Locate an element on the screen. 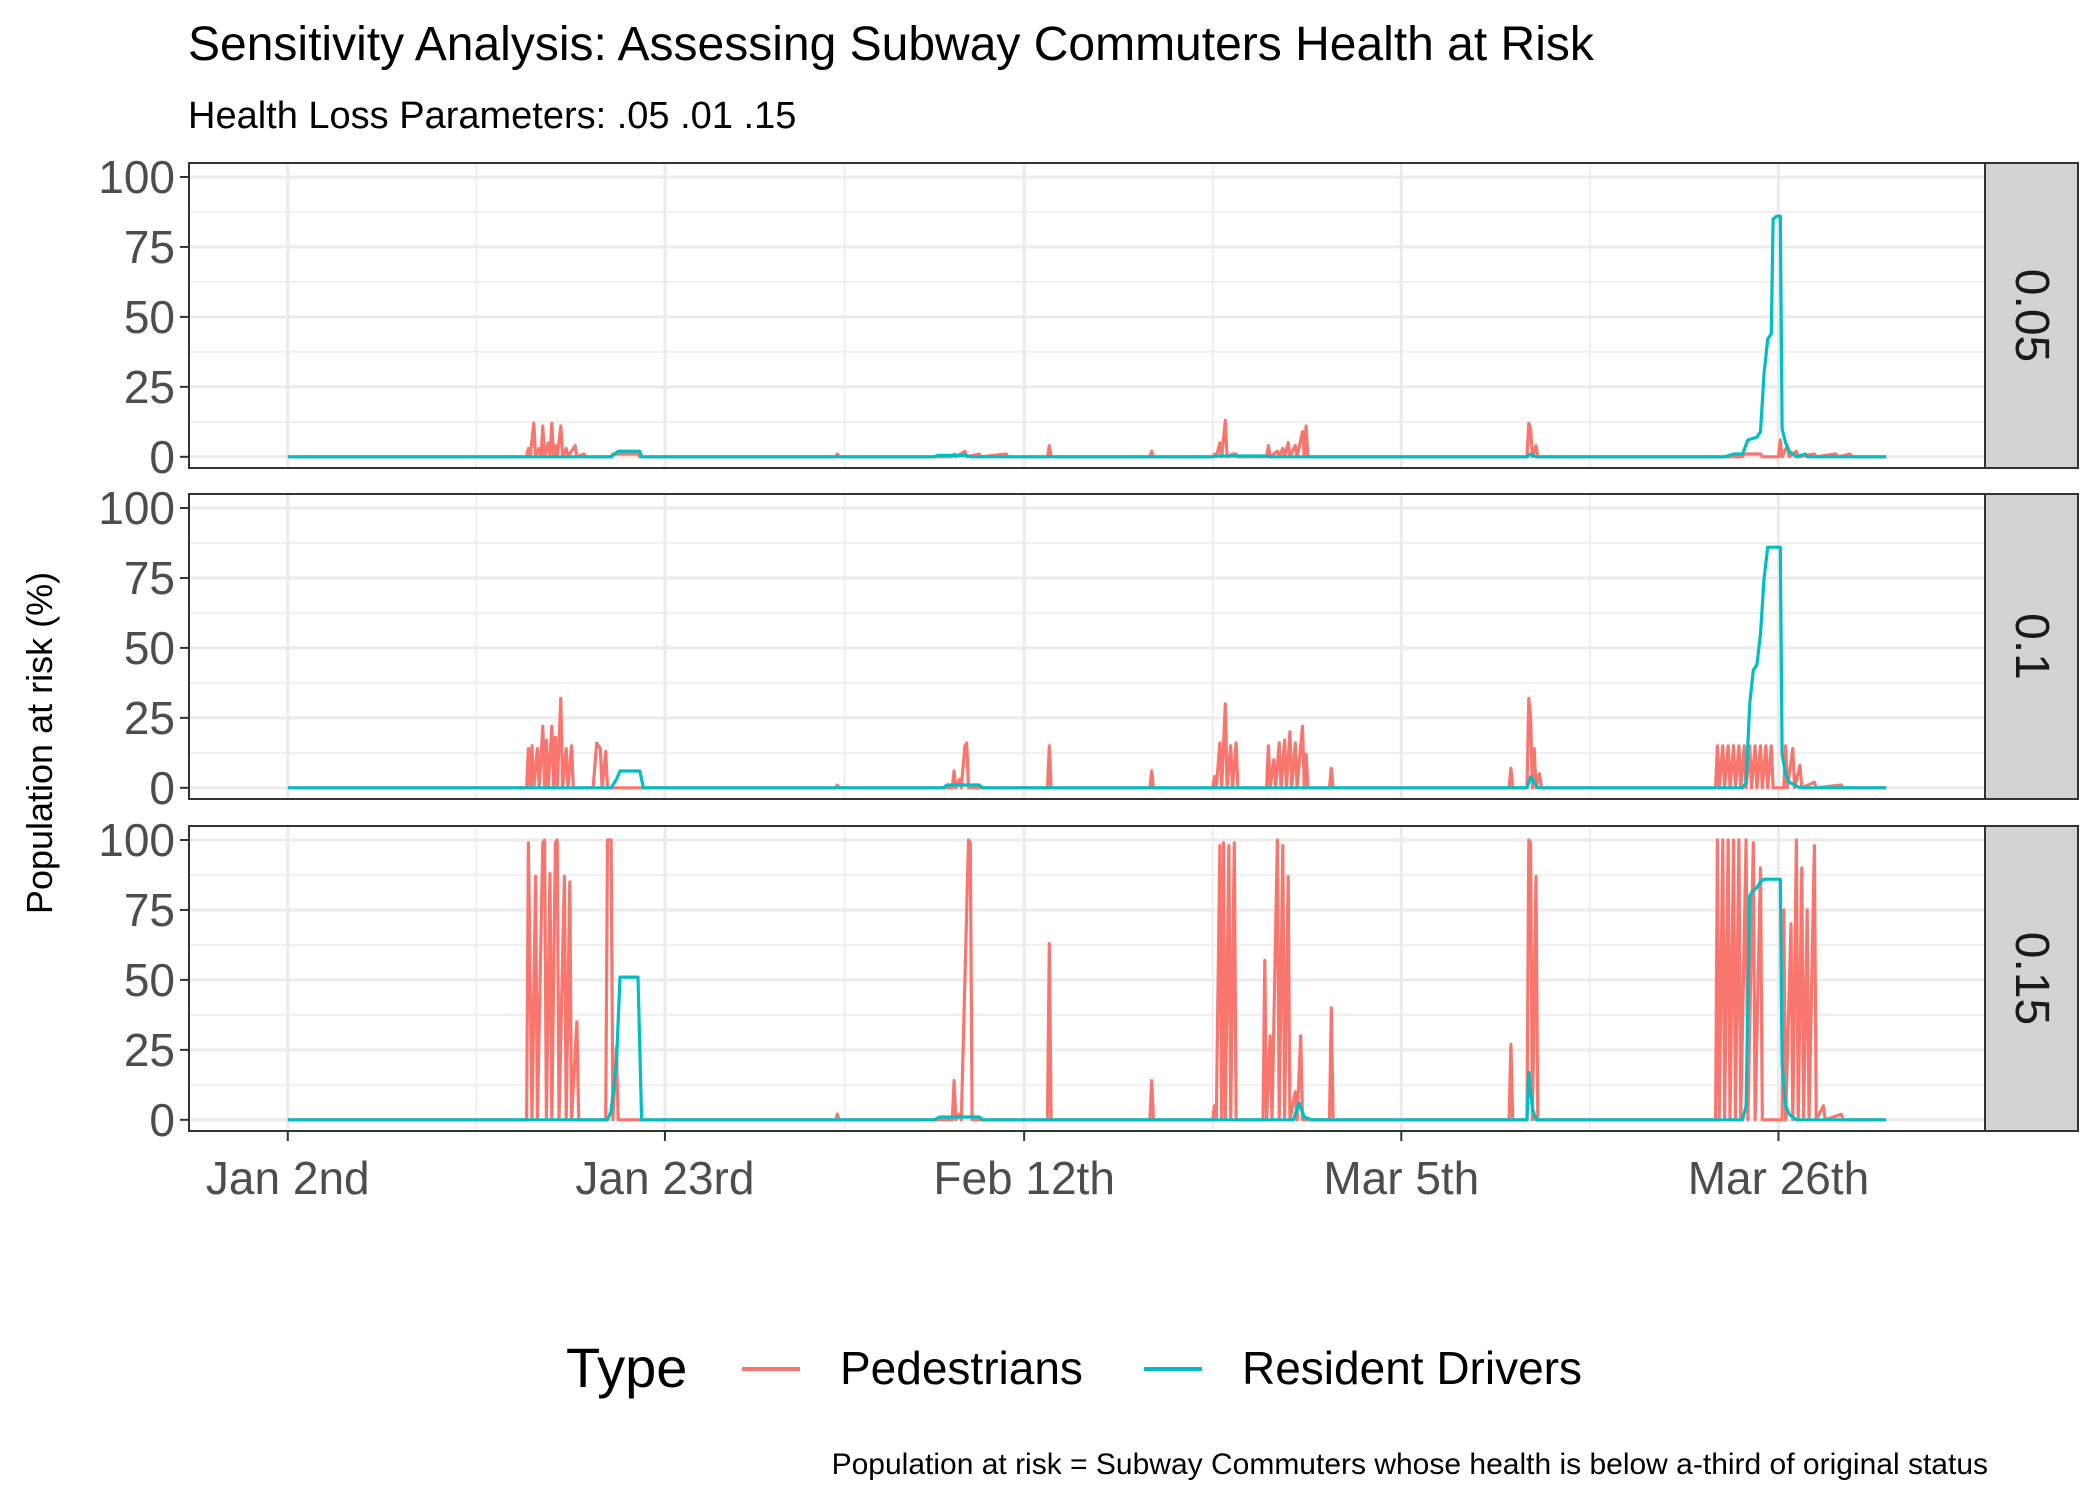 The width and height of the screenshot is (2100, 1500). x-axis: Jan 2nd Jan 23rd Feb 12th Mar 5th Mar 26th is located at coordinates (1037, 1167).